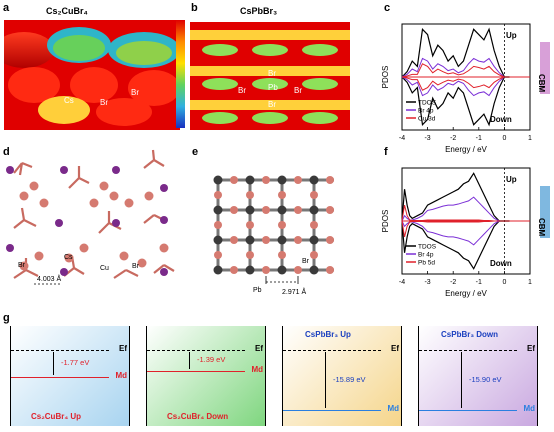 This screenshot has height=432, width=554. Describe the element at coordinates (298, 90) in the screenshot. I see `panel-b-label-br-3: Br` at that location.